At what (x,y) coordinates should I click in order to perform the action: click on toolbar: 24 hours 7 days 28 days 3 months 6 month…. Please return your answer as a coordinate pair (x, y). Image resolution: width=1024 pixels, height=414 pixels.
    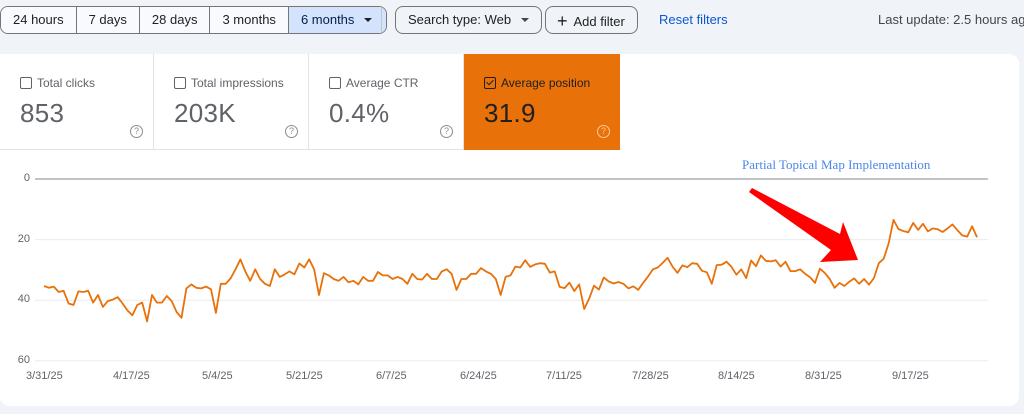
    Looking at the image, I should click on (512, 22).